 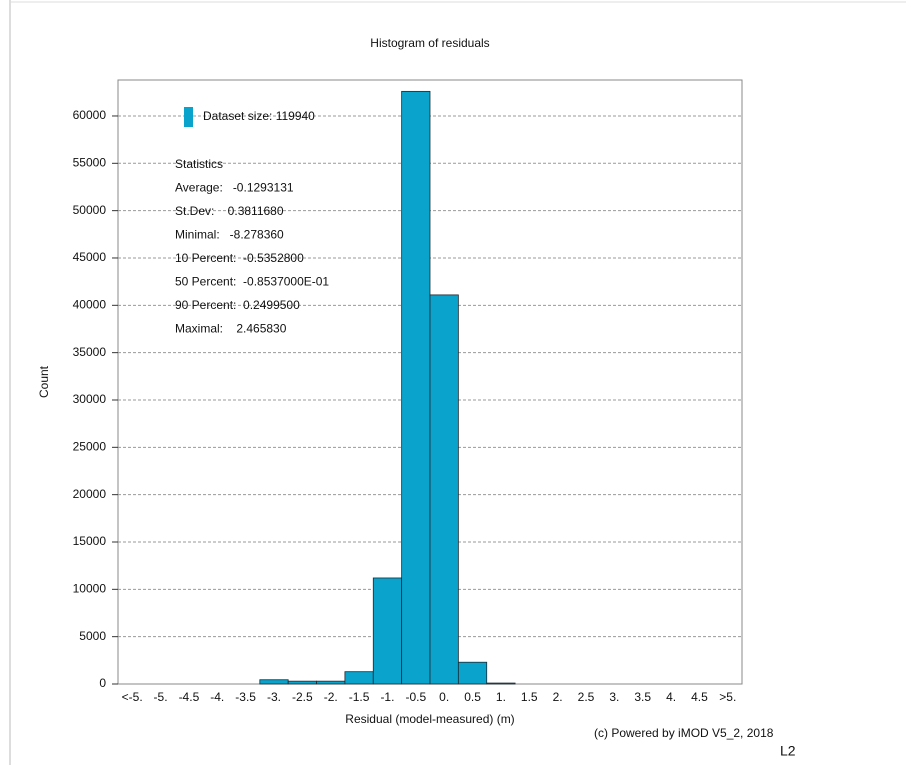 What do you see at coordinates (90, 446) in the screenshot?
I see `y-tick-label: 25000` at bounding box center [90, 446].